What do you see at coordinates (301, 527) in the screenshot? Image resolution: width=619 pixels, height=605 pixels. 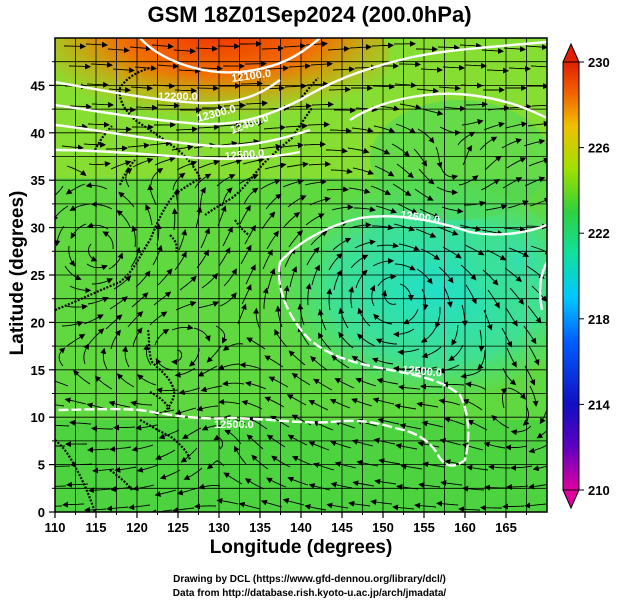 I see `x-tick-label: 140` at bounding box center [301, 527].